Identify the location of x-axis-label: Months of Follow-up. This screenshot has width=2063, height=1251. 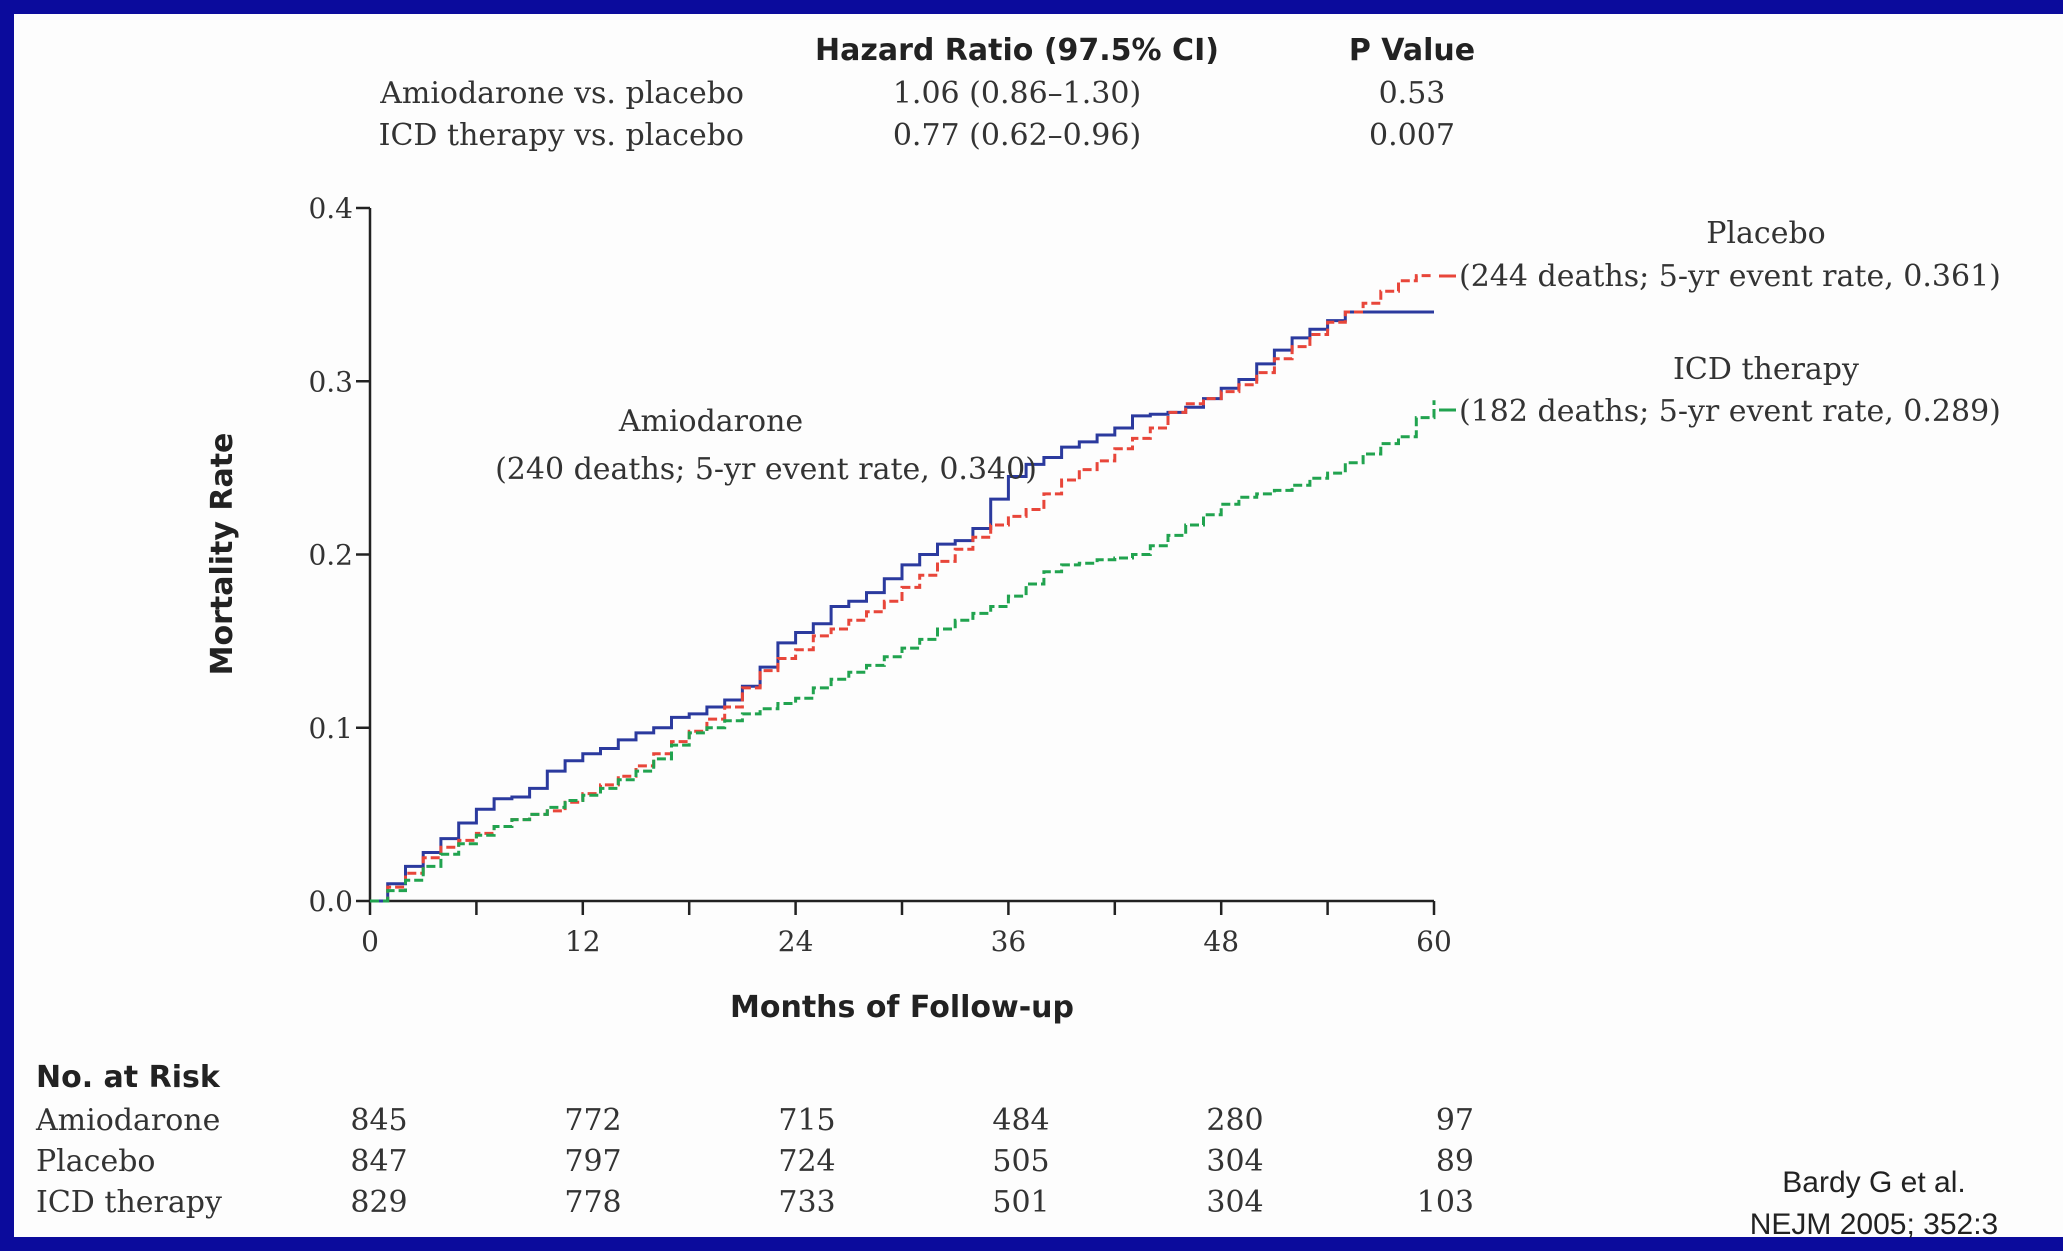
(902, 1007).